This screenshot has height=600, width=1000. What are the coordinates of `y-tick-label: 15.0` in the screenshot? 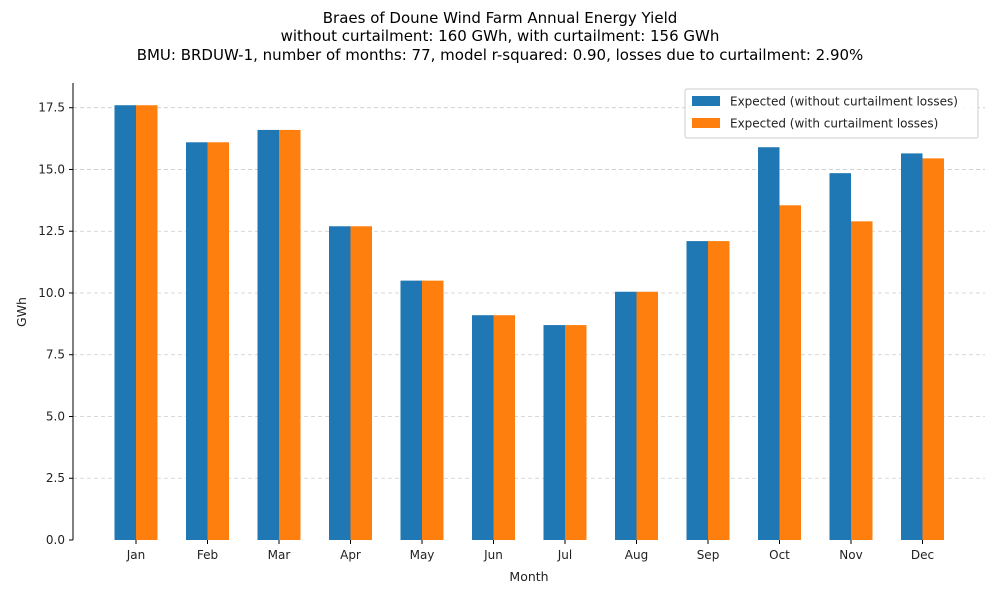 It's located at (51, 169).